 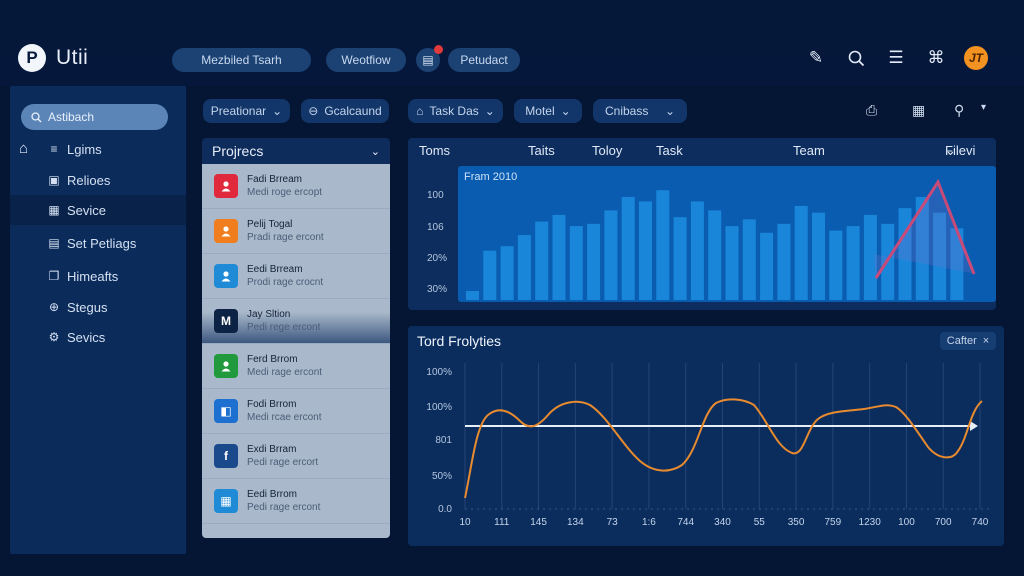 I want to click on list-item: ▦ Eedi Brrom Pedi rage ercont, so click(x=296, y=501).